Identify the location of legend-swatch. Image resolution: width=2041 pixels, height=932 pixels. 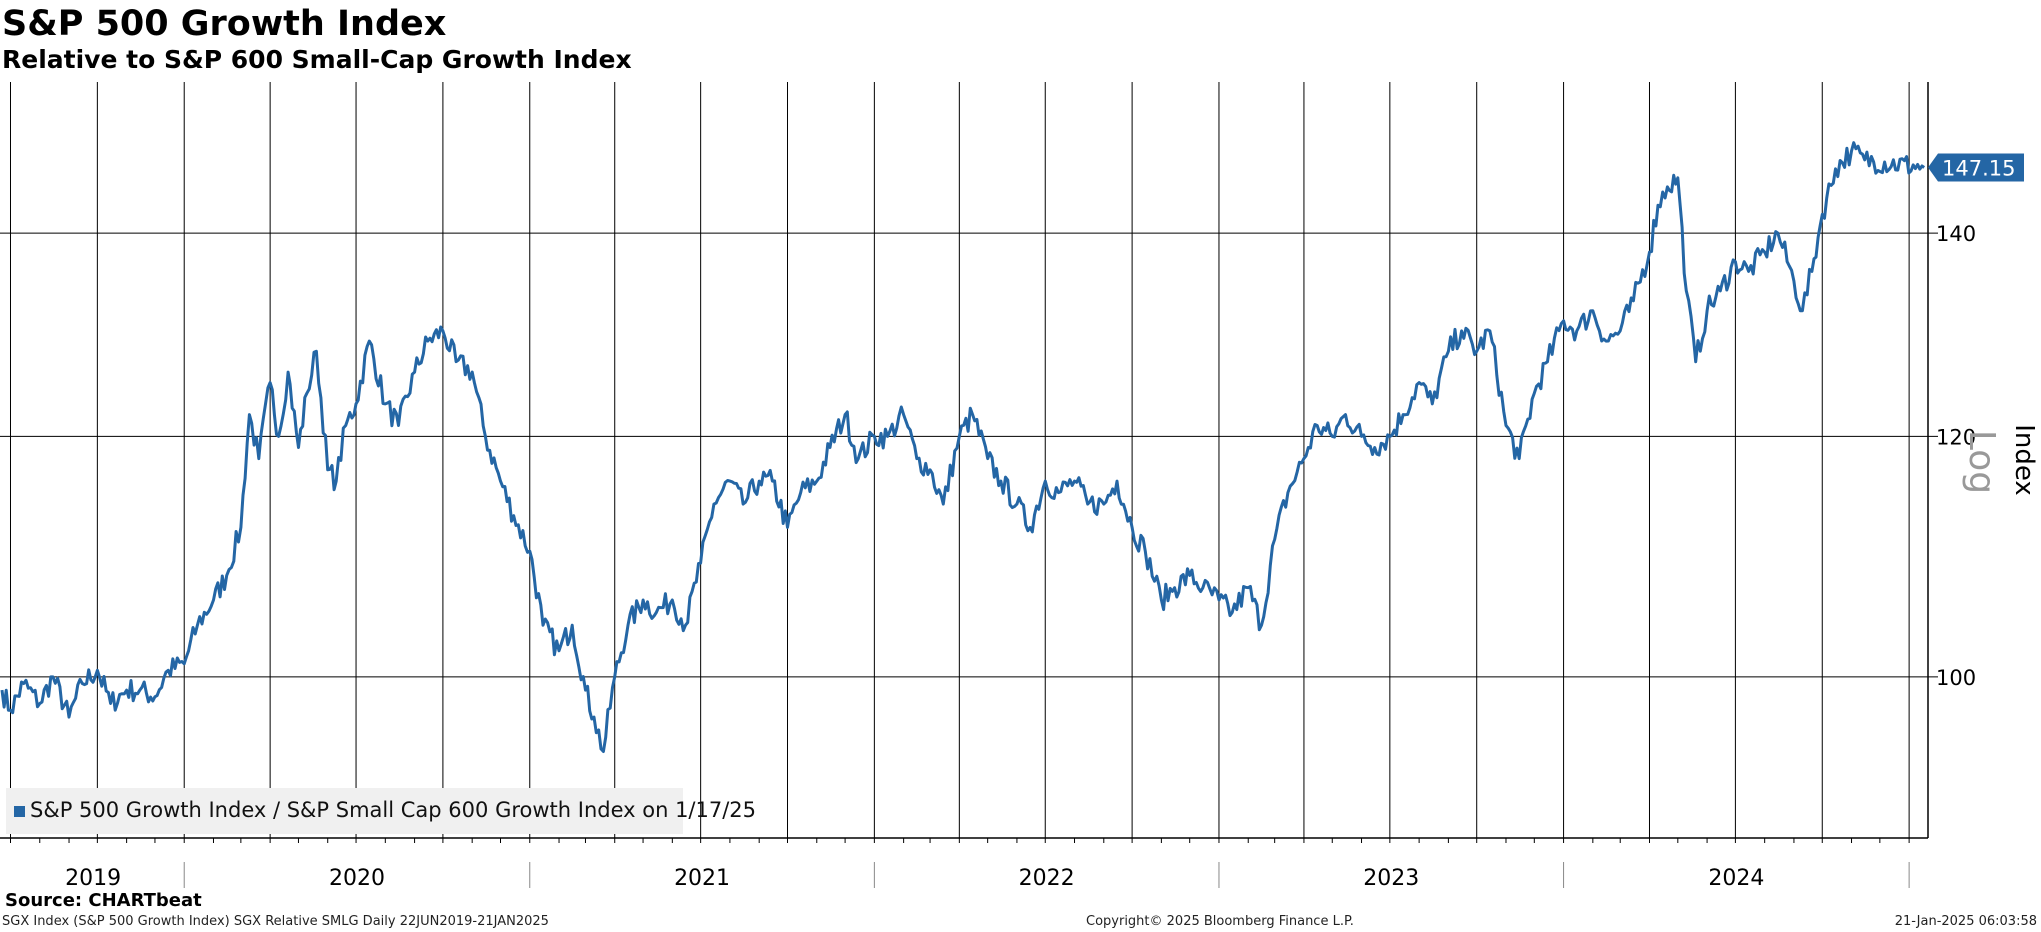
(19, 811).